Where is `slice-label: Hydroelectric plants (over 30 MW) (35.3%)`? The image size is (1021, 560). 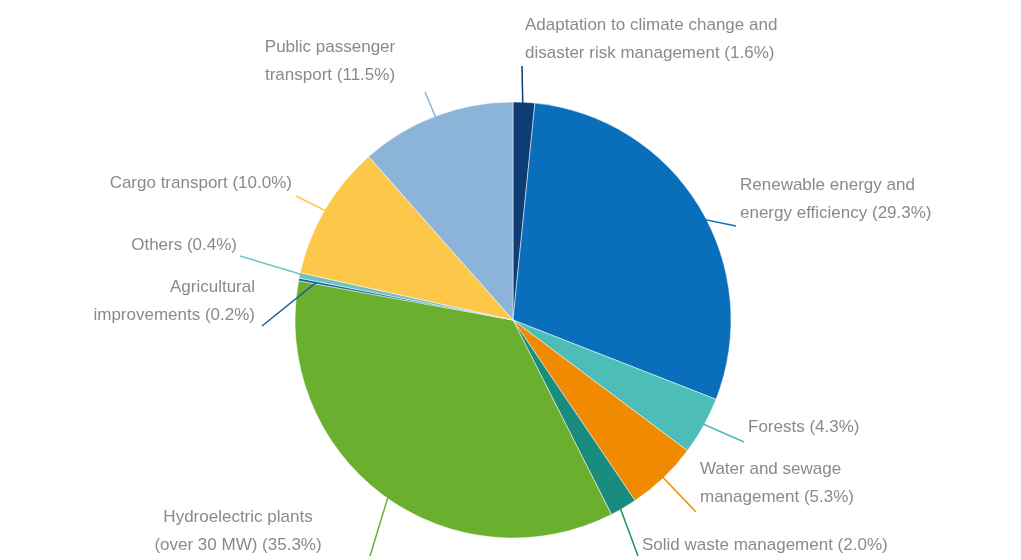
slice-label: Hydroelectric plants (over 30 MW) (35.3%) is located at coordinates (238, 530).